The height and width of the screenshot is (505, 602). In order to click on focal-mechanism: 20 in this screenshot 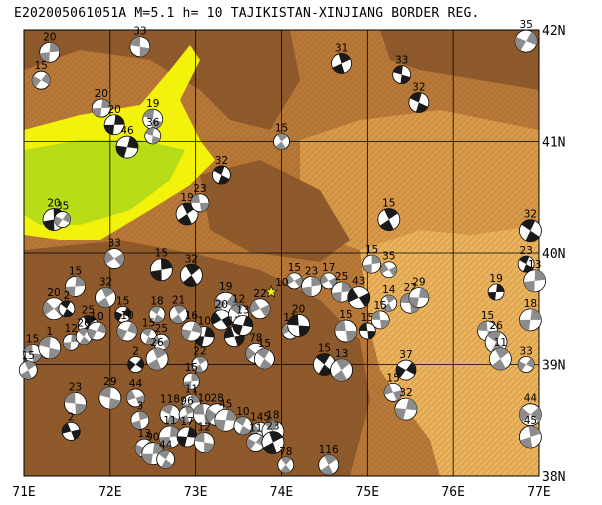, I will do `click(114, 120)`.